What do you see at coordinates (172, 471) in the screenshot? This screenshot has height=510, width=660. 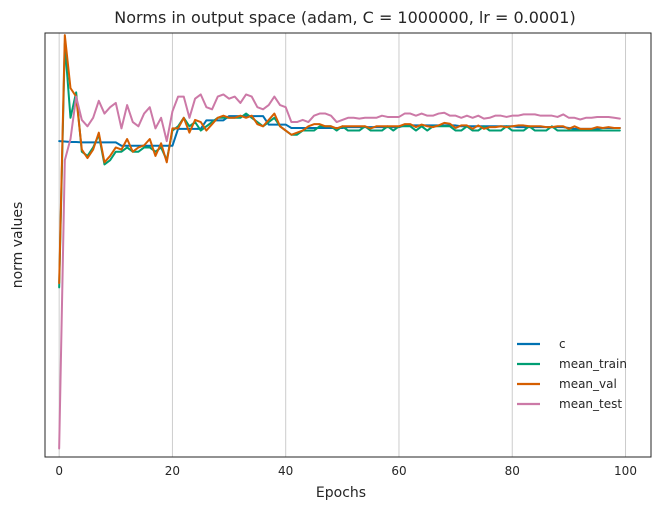 I see `x-tick-label: 20` at bounding box center [172, 471].